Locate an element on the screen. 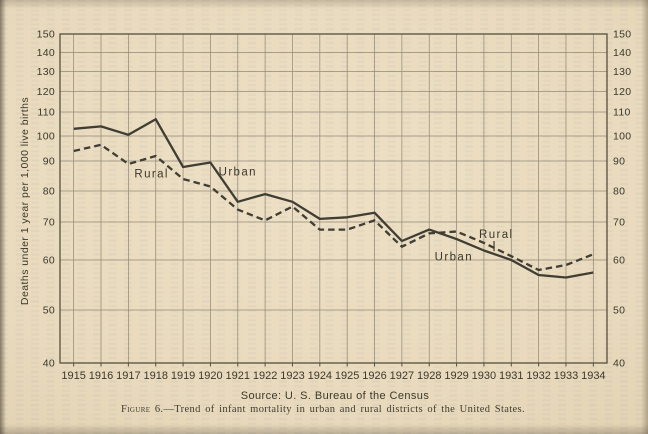 This screenshot has width=648, height=434. year-label: 1920 is located at coordinates (210, 376).